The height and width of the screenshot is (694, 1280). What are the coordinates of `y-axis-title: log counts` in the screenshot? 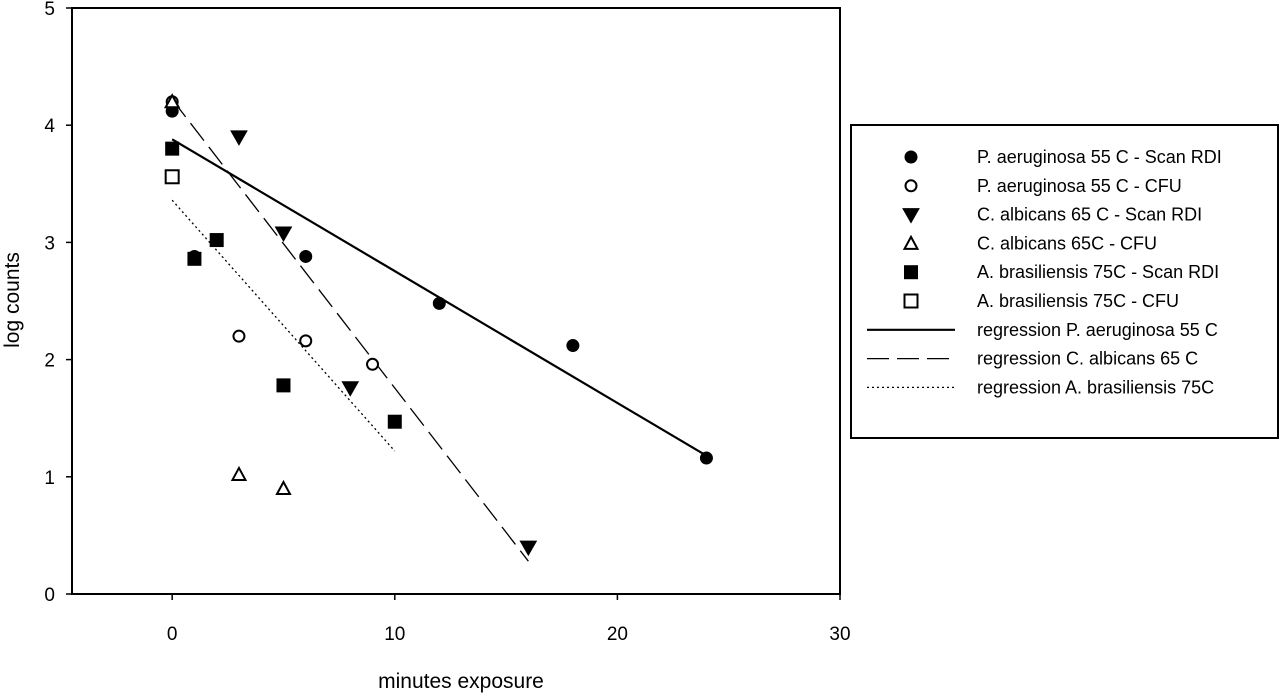 It's located at (12, 300).